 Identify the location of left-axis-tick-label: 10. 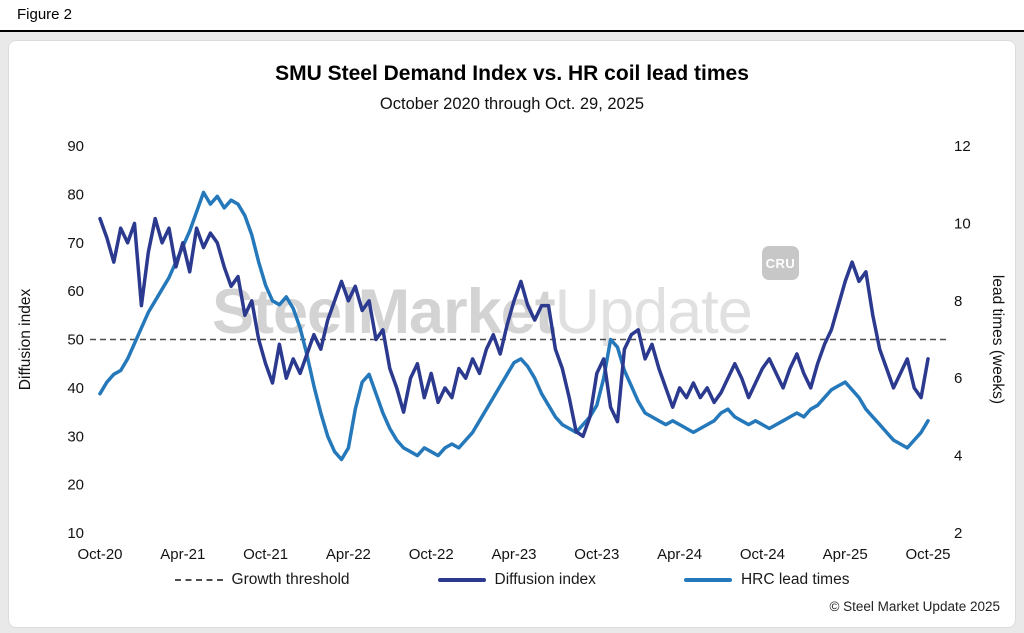
(75, 533).